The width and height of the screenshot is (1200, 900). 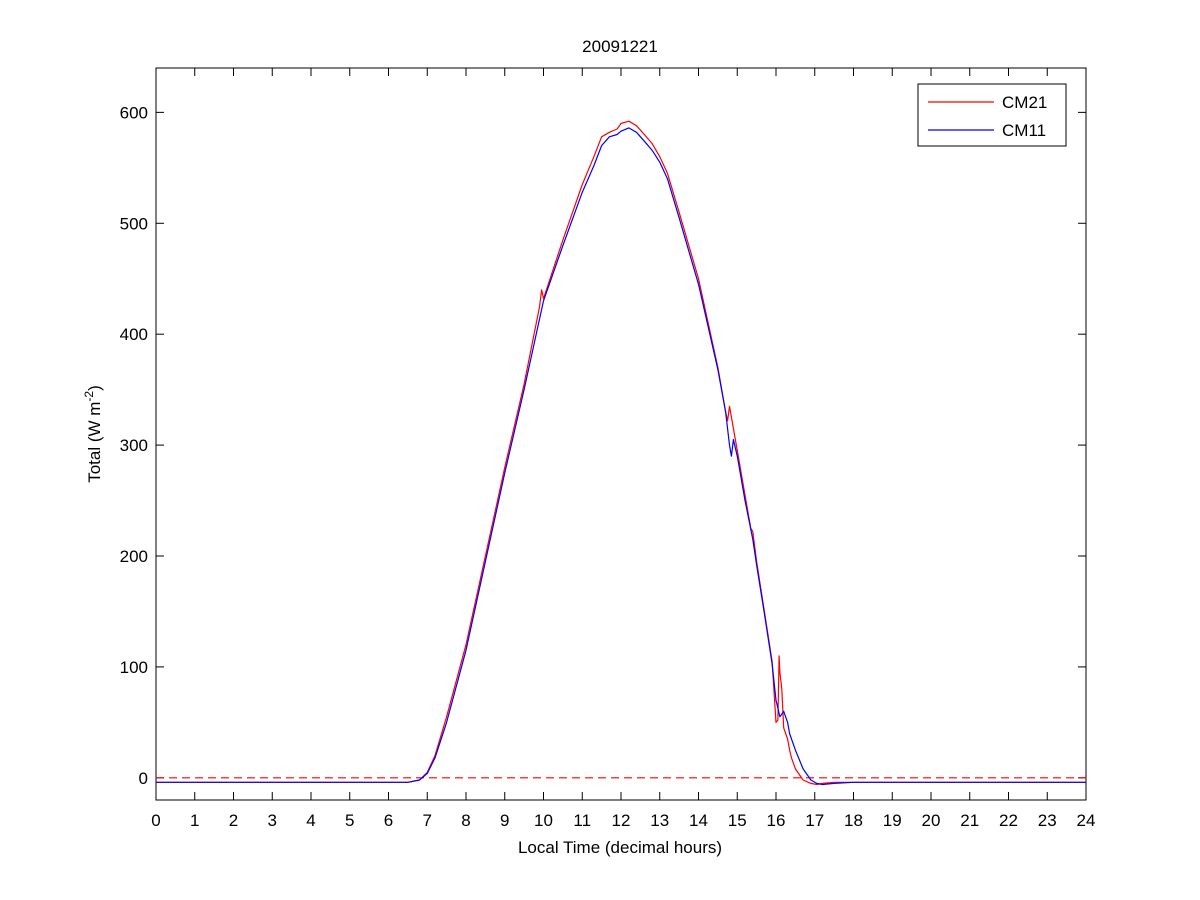 I want to click on x-tick-label: 24, so click(x=1086, y=820).